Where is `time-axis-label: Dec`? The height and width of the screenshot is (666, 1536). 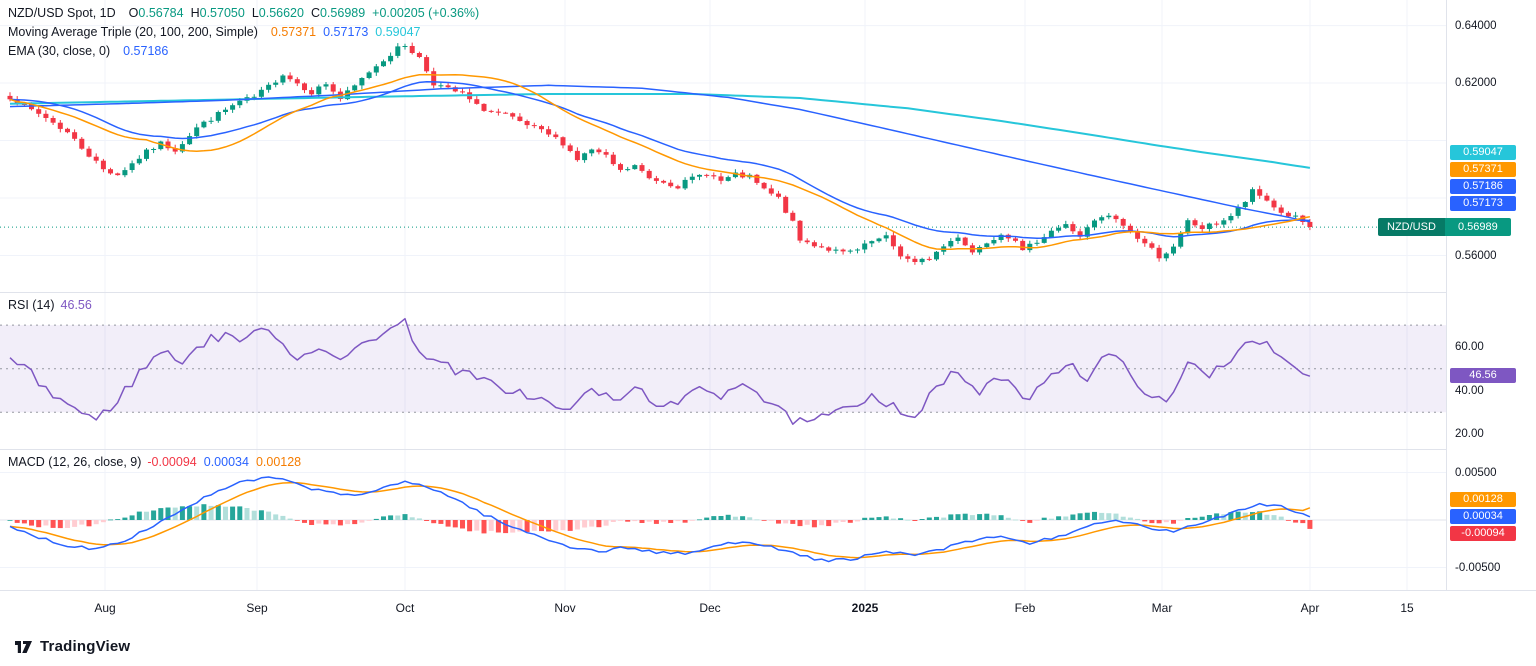
time-axis-label: Dec is located at coordinates (710, 608).